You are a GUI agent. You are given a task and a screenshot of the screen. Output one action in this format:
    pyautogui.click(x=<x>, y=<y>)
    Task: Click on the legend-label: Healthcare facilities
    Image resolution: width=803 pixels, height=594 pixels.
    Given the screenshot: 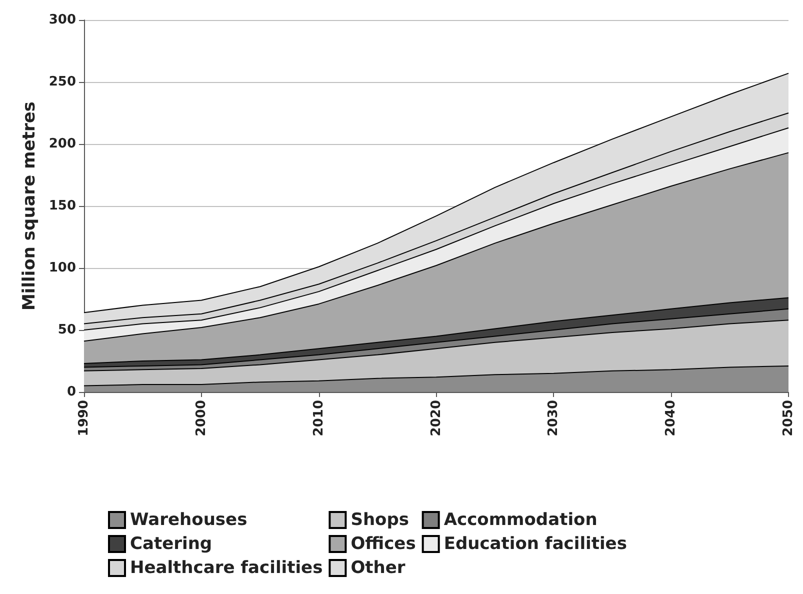 What is the action you would take?
    pyautogui.click(x=226, y=568)
    